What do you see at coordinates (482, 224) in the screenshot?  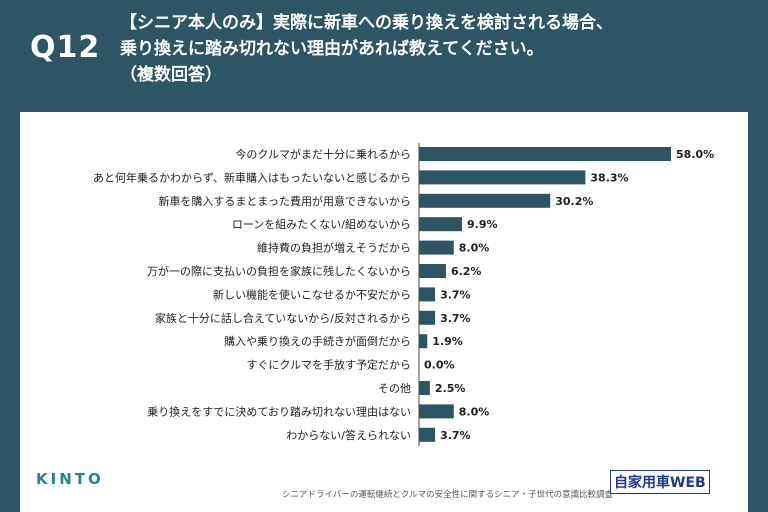 I see `value-label: 9.9%` at bounding box center [482, 224].